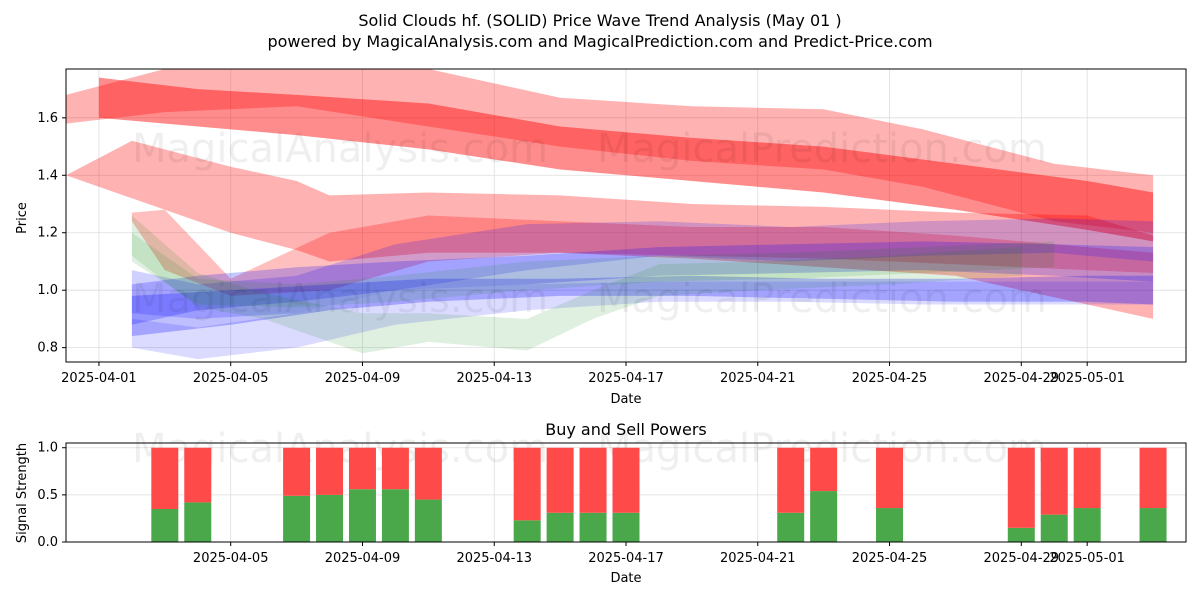 The width and height of the screenshot is (1200, 600). Describe the element at coordinates (1087, 378) in the screenshot. I see `price-xtick-label: 2025-05-01` at that location.